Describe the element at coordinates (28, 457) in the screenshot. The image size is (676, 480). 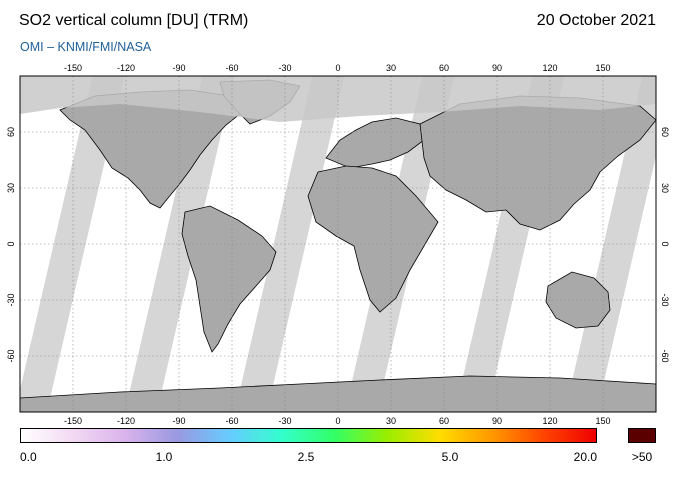
I see `colorbar-label: 0.0` at that location.